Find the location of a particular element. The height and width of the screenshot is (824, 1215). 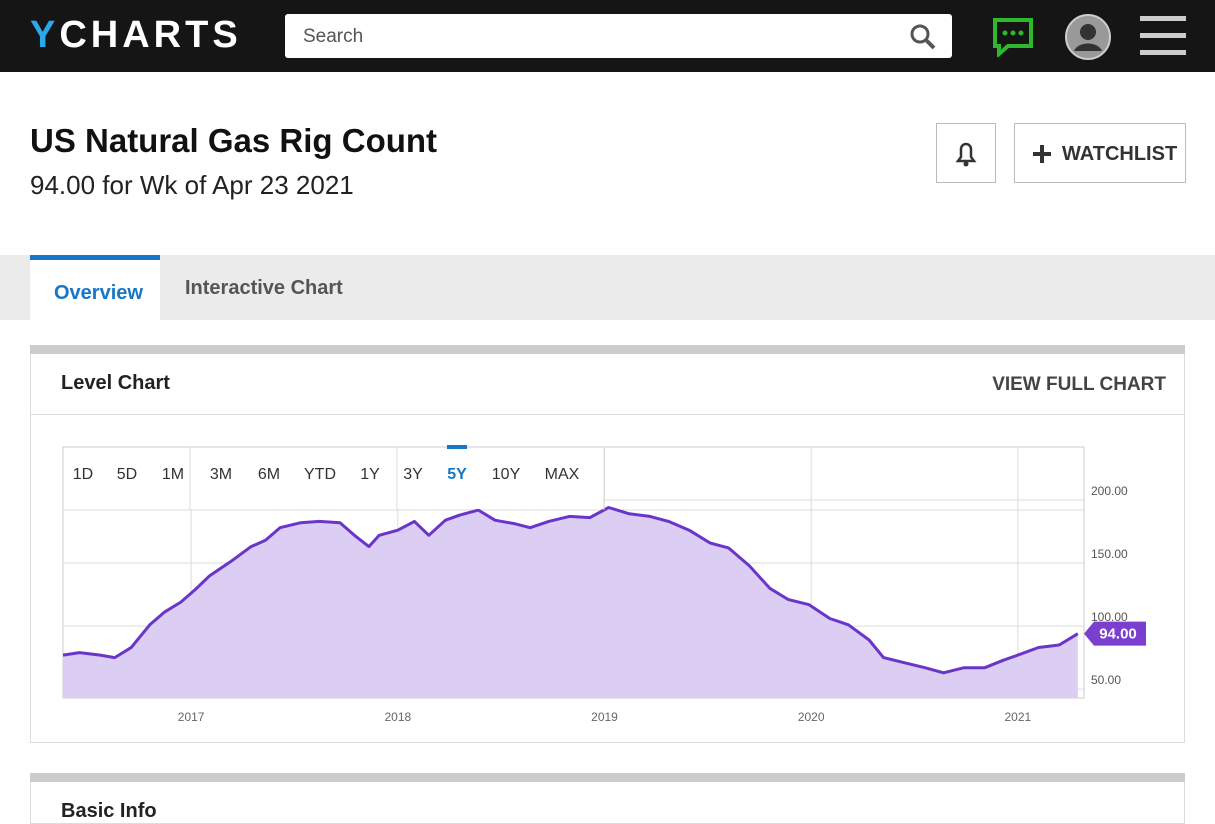

range-button: 5Y is located at coordinates (457, 474).